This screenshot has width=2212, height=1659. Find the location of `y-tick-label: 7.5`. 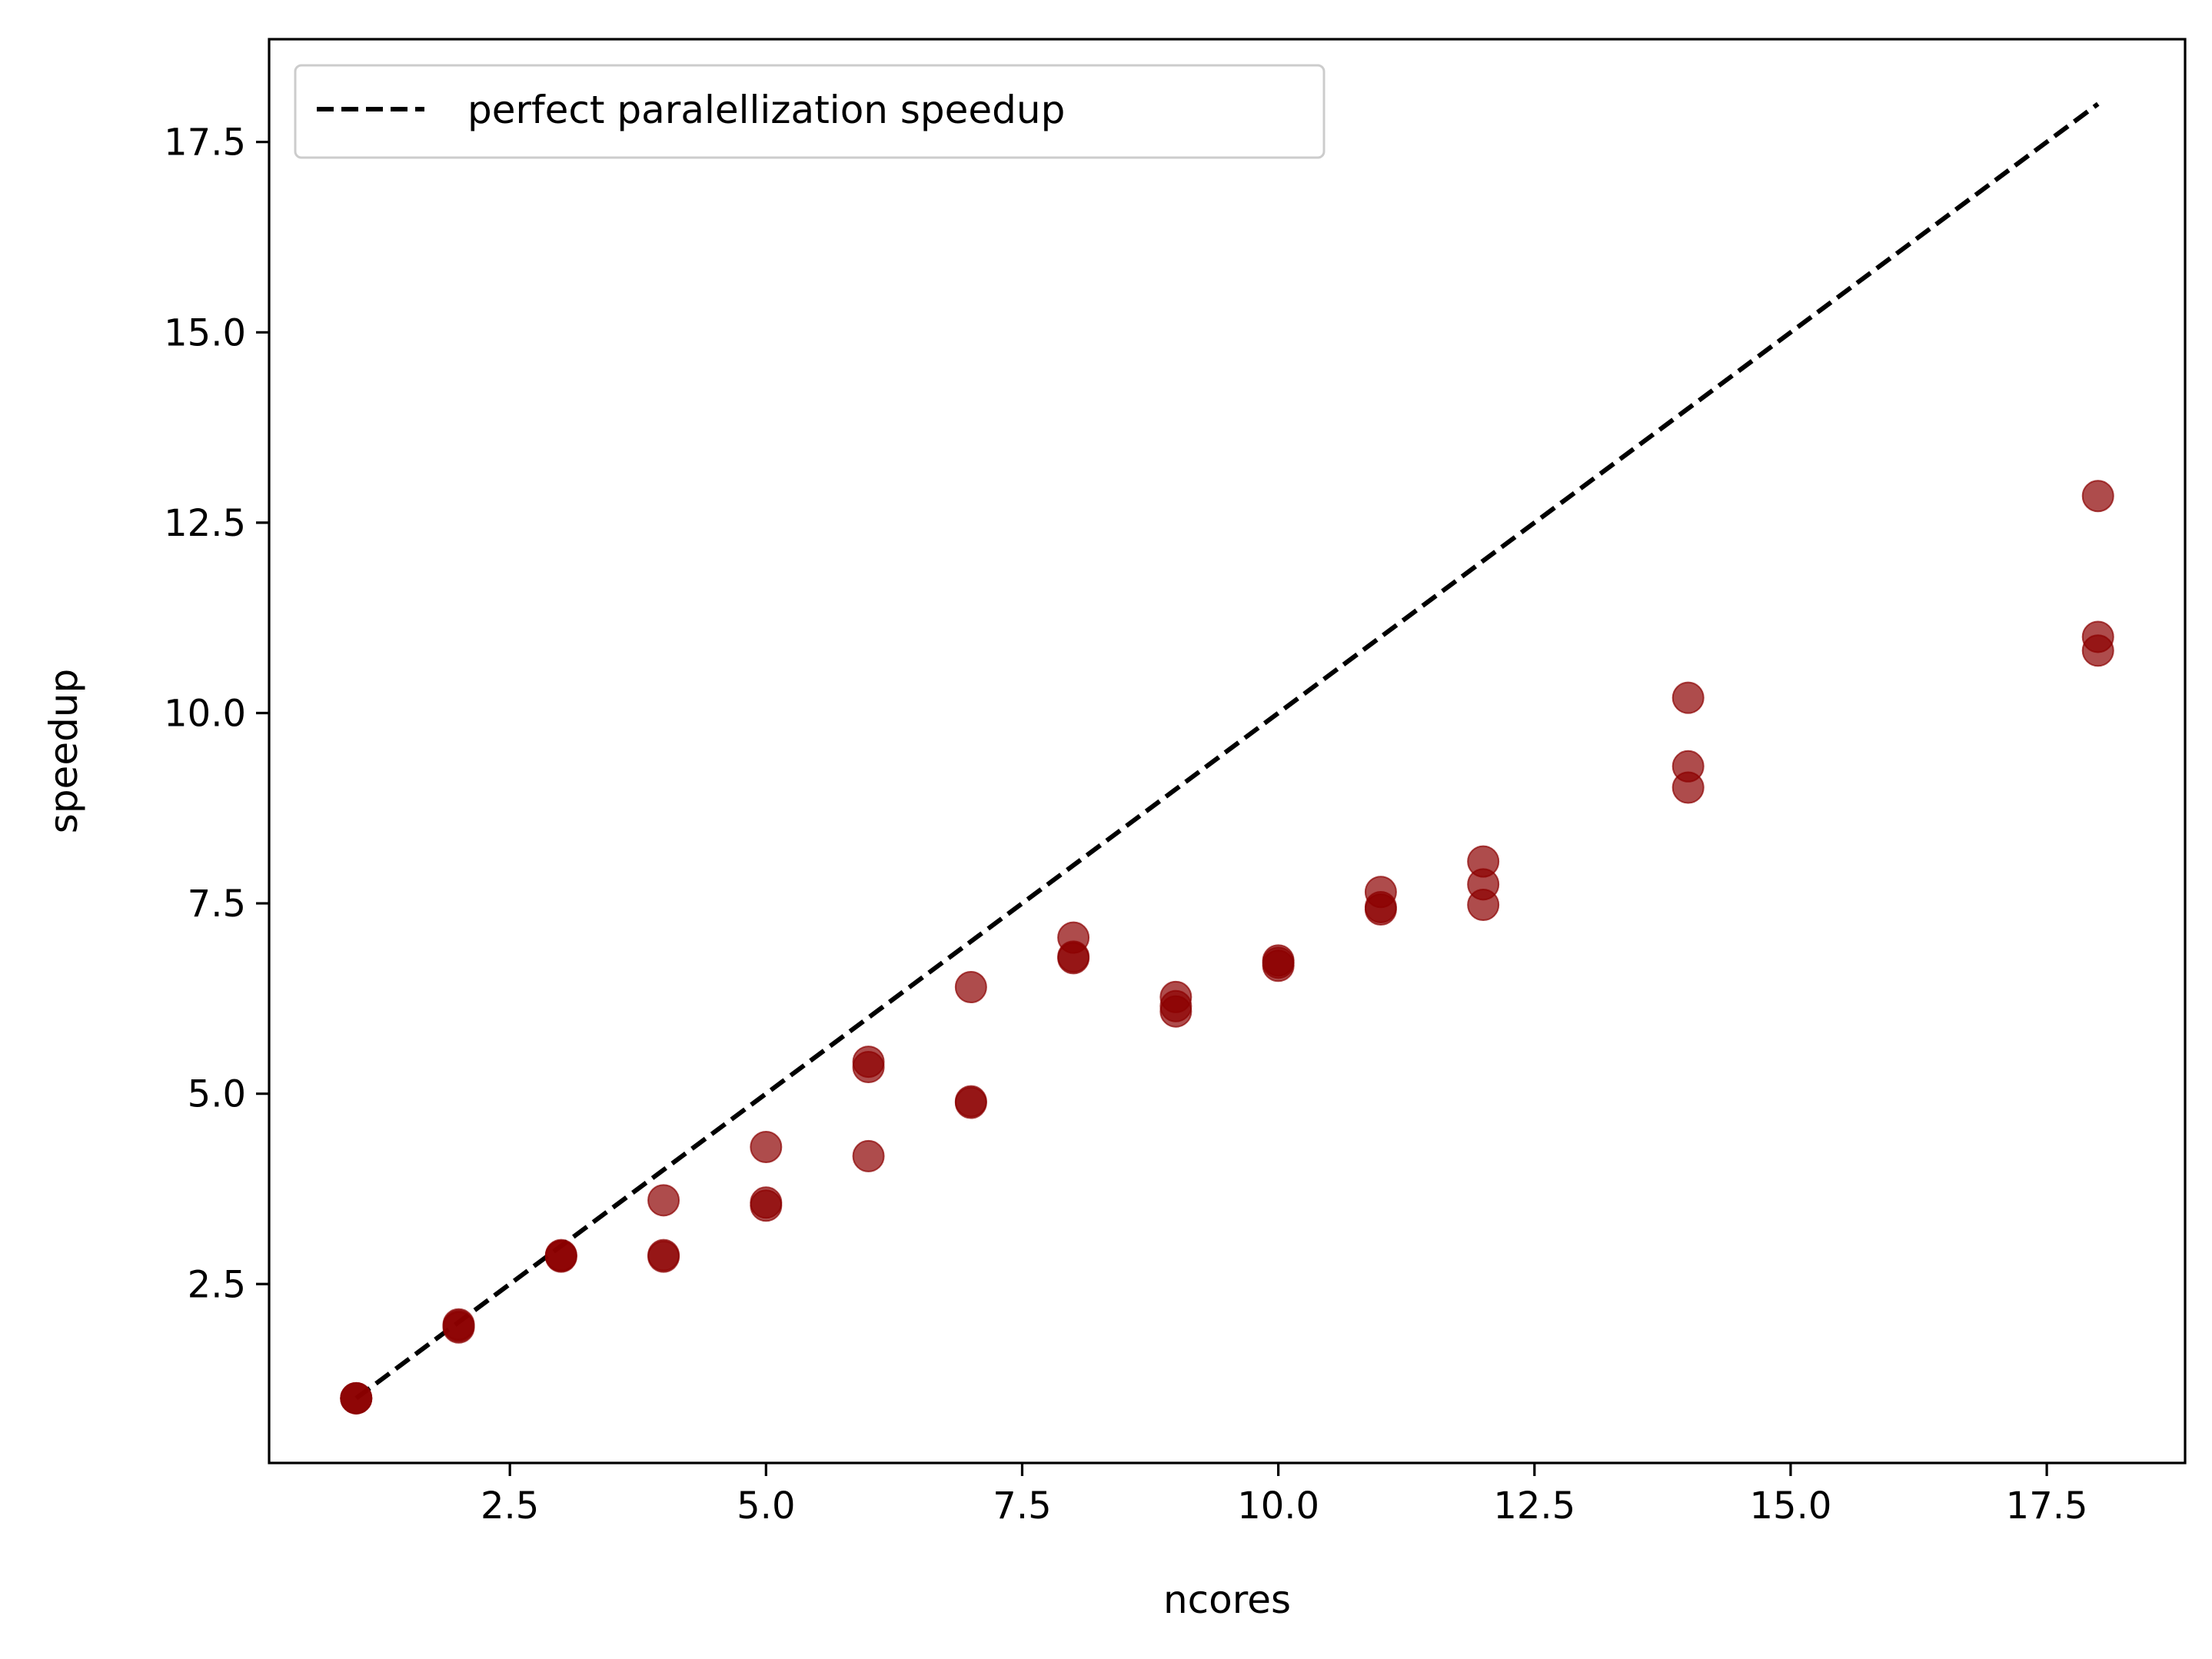

y-tick-label: 7.5 is located at coordinates (217, 904).